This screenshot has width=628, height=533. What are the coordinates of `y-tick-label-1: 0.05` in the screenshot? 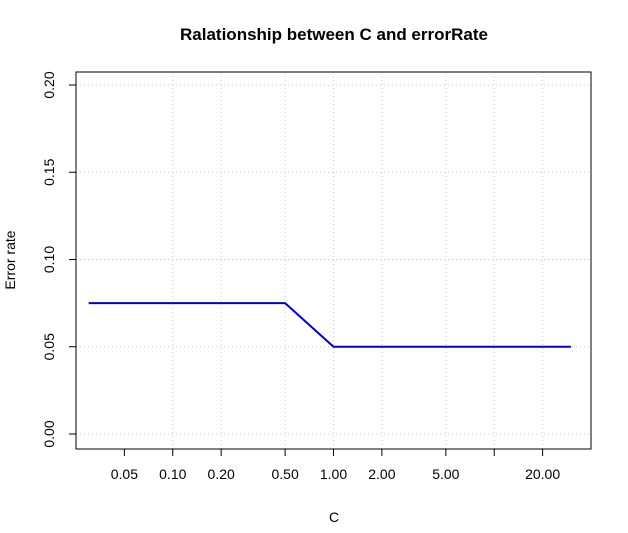 It's located at (49, 346).